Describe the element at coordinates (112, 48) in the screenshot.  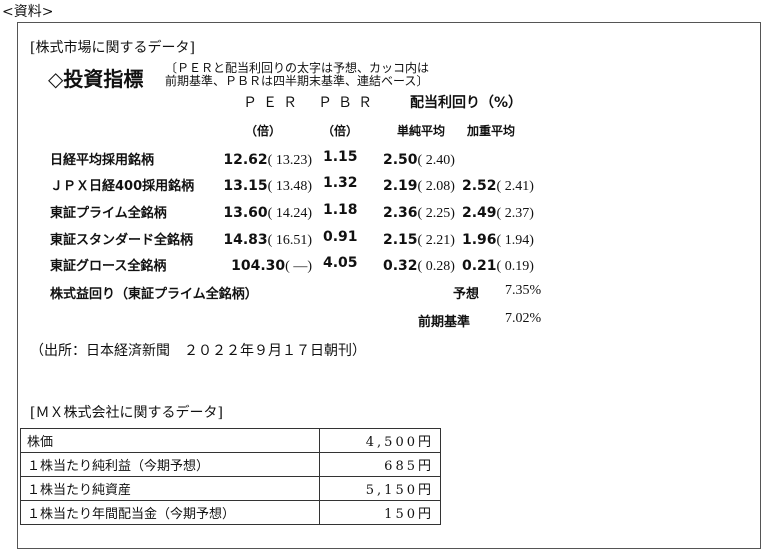
I see `section1-title: [株式市場に関するデータ]` at that location.